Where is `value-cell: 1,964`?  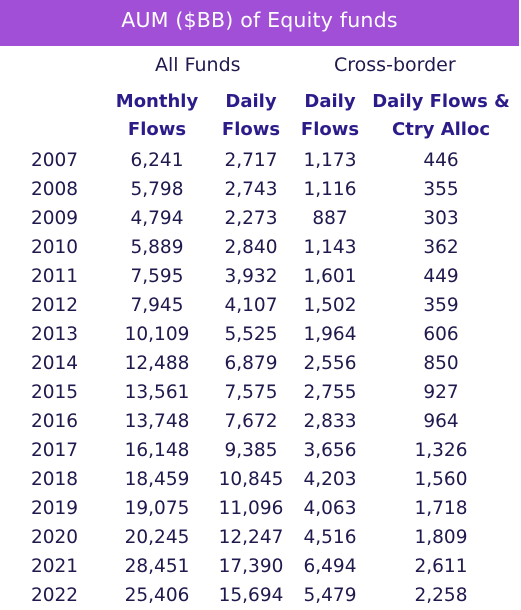
value-cell: 1,964 is located at coordinates (330, 334).